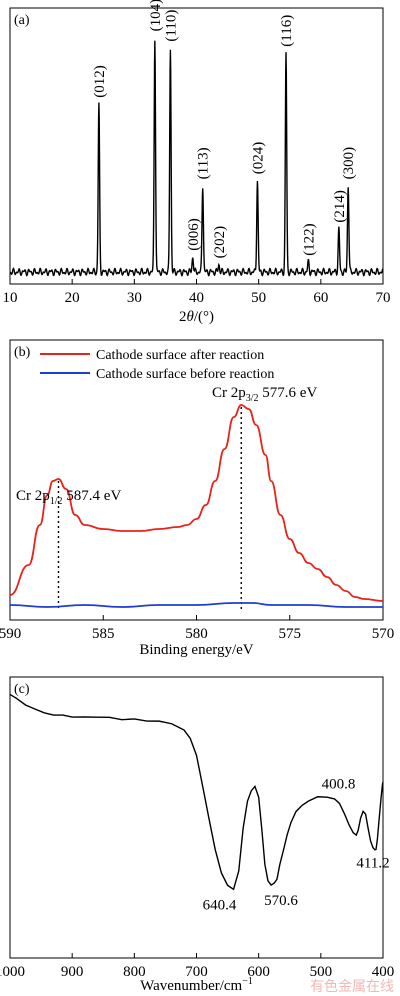  Describe the element at coordinates (22, 689) in the screenshot. I see `panel-c-label: (c)` at that location.